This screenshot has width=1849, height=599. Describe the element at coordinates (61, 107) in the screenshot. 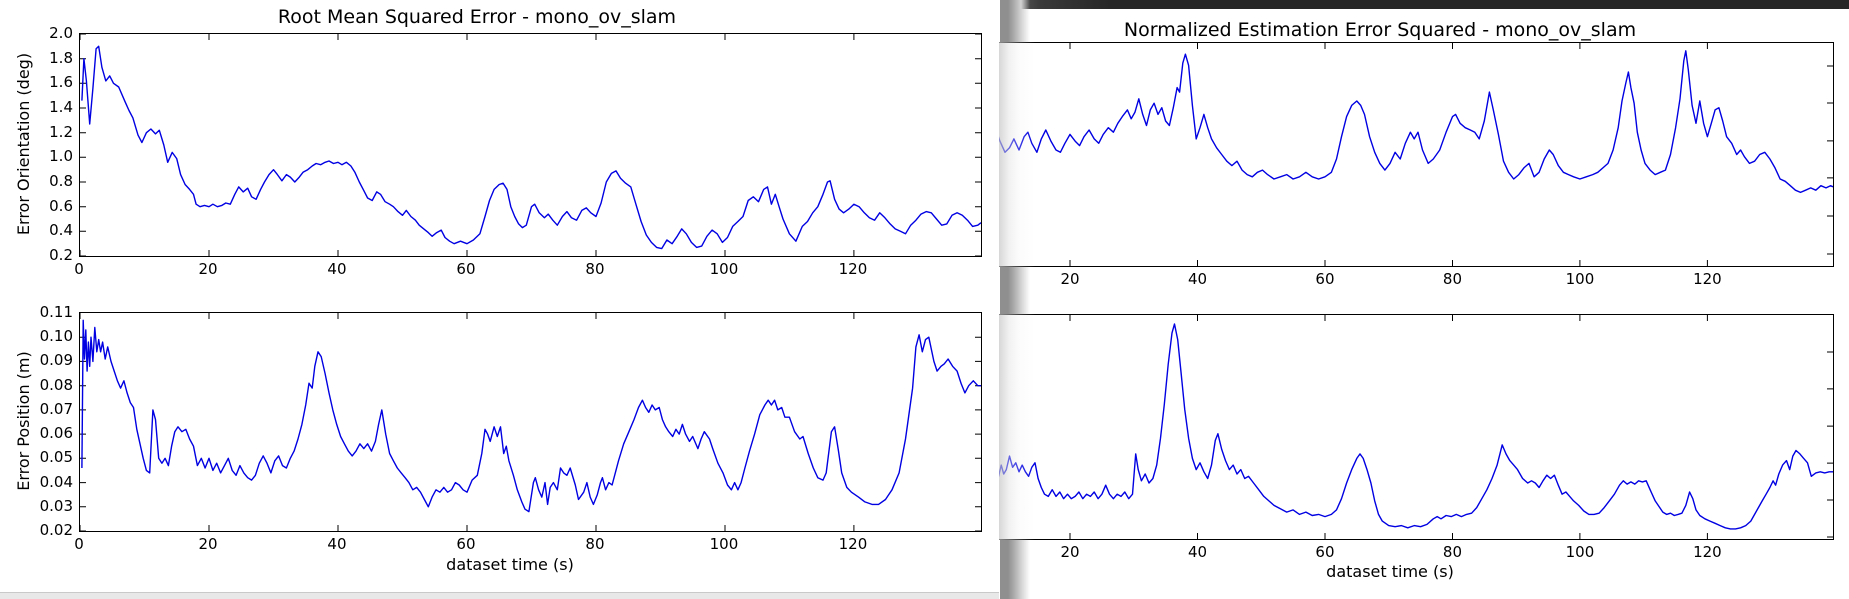

I see `y-tick-label: 1.4` at that location.